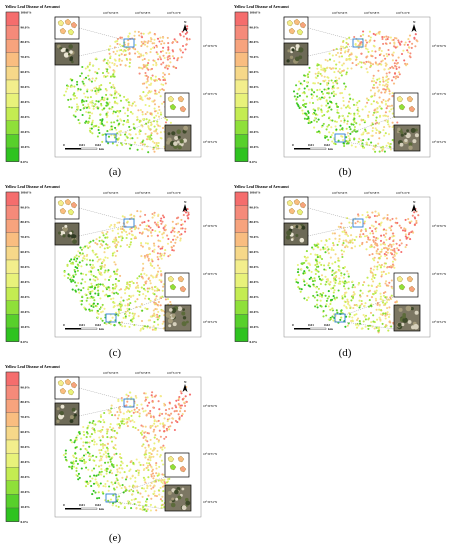 The width and height of the screenshot is (462, 550). What do you see at coordinates (185, 202) in the screenshot?
I see `north-label: N` at bounding box center [185, 202].